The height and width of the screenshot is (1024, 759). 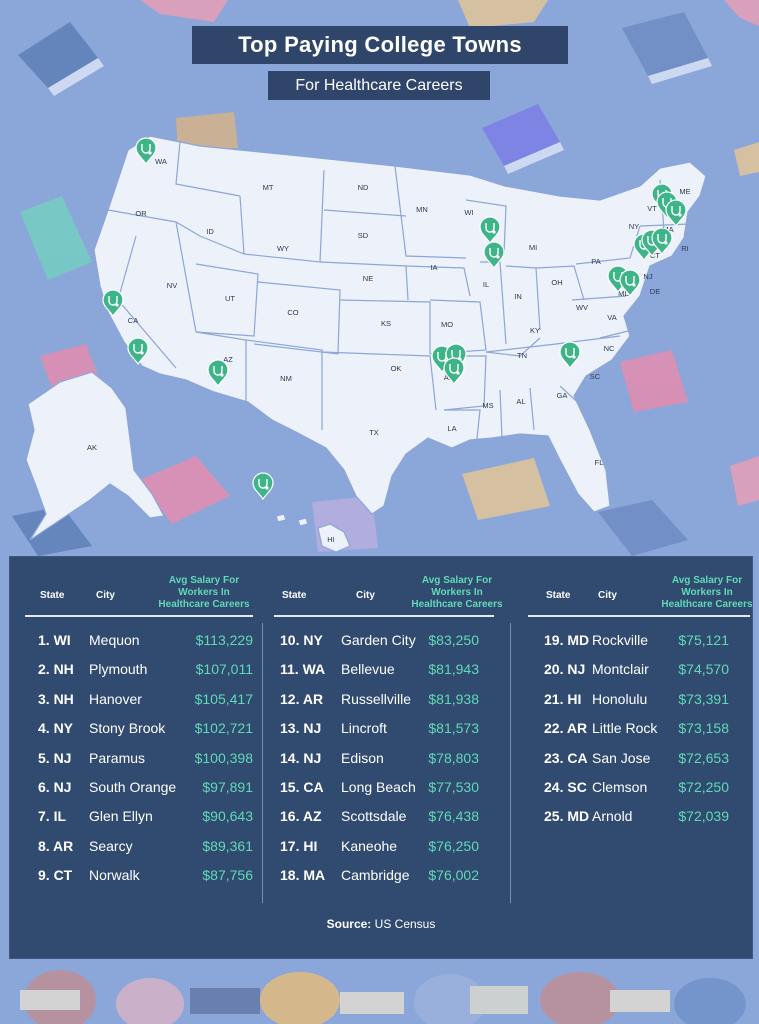 I want to click on table-row: 11. WA Bellevue $81,943, so click(x=387, y=669).